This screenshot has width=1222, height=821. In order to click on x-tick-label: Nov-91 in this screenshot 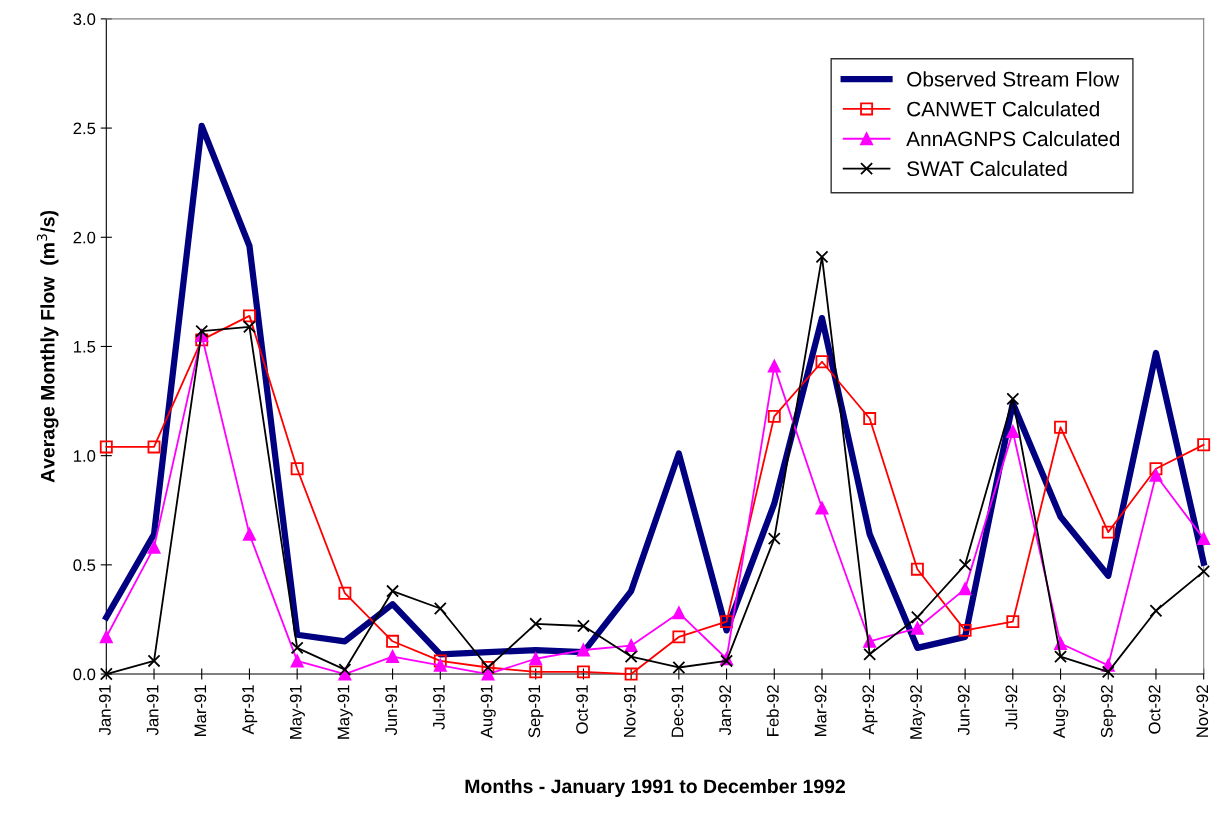, I will do `click(629, 711)`.